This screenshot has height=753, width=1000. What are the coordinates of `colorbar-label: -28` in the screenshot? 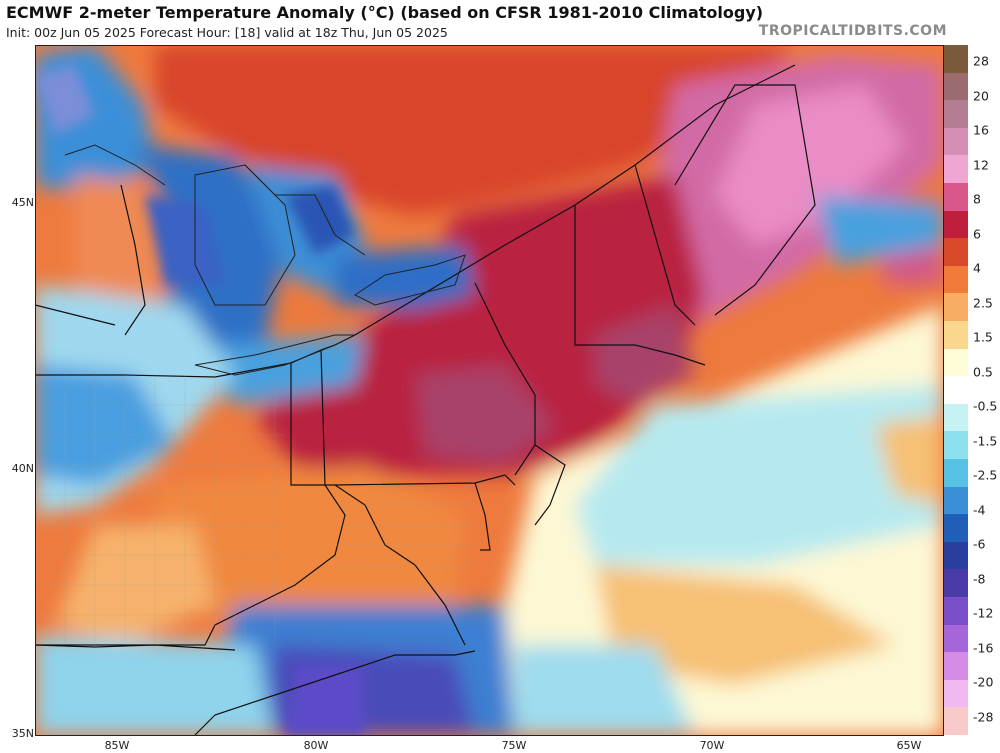 It's located at (983, 717).